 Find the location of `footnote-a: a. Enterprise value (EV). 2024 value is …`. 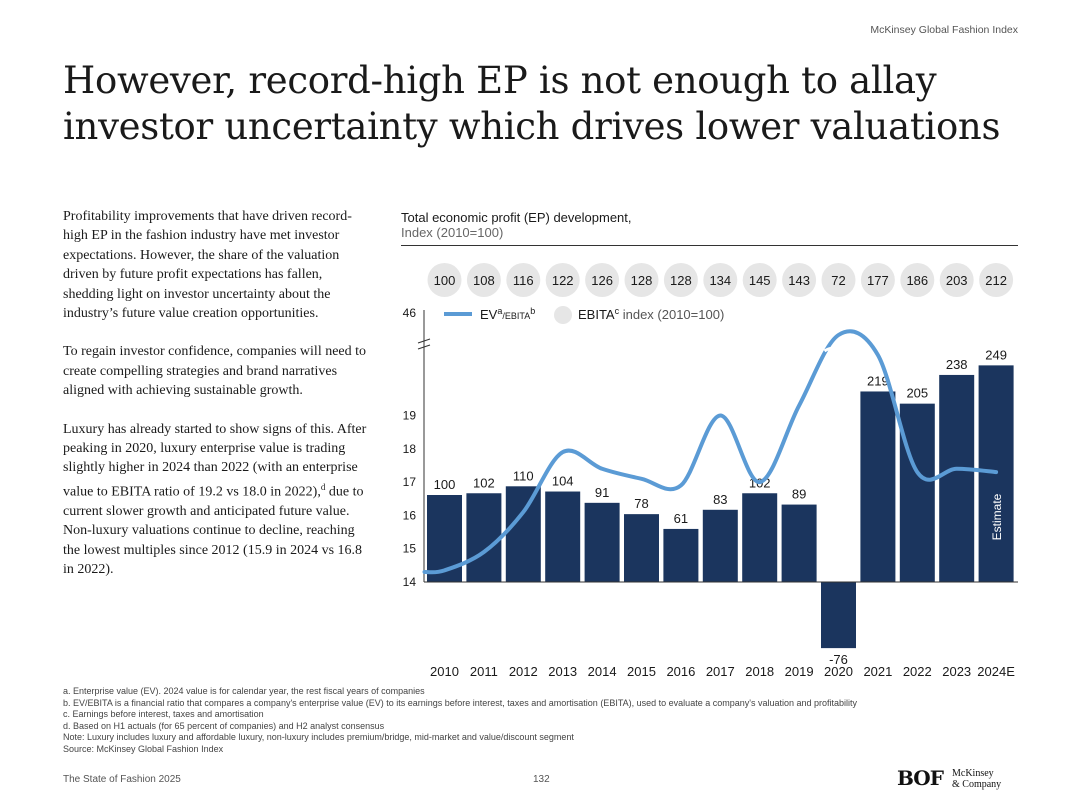

footnote-a: a. Enterprise value (EV). 2024 value is … is located at coordinates (244, 691).